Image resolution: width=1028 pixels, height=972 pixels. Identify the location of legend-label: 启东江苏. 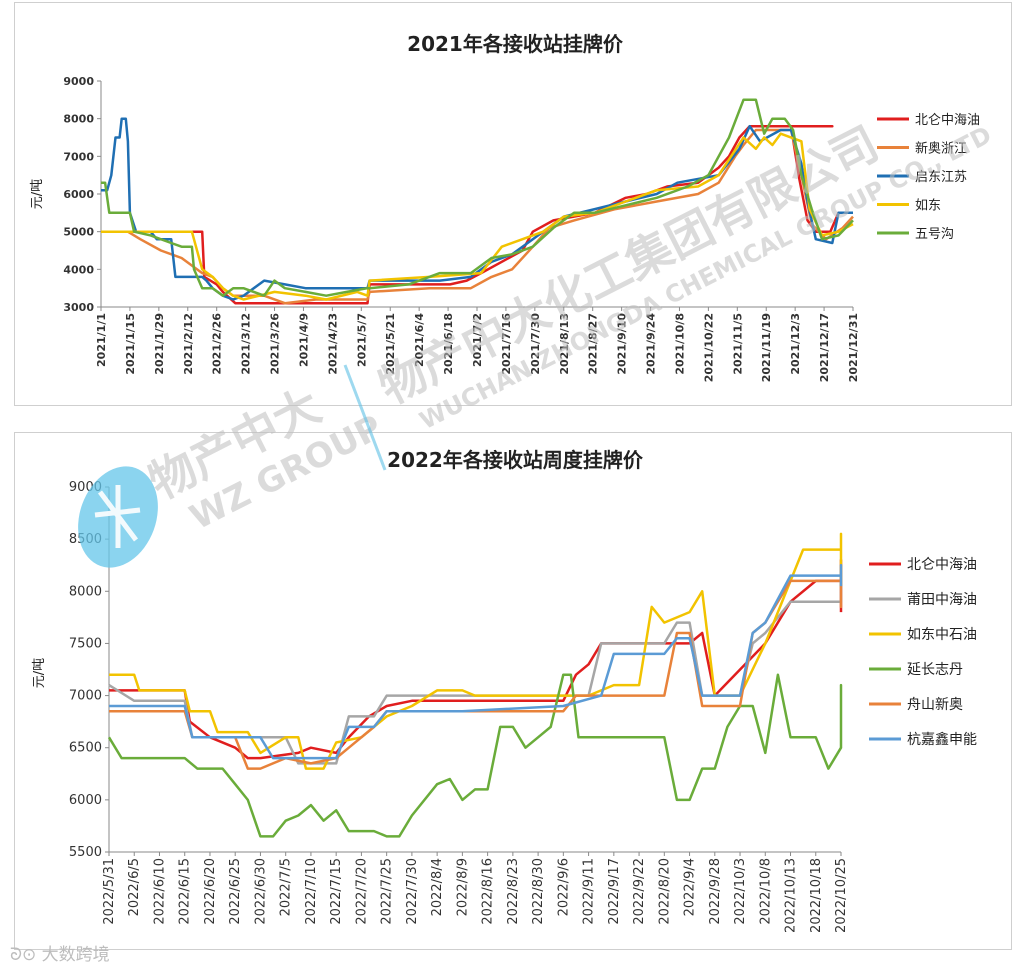
(941, 177).